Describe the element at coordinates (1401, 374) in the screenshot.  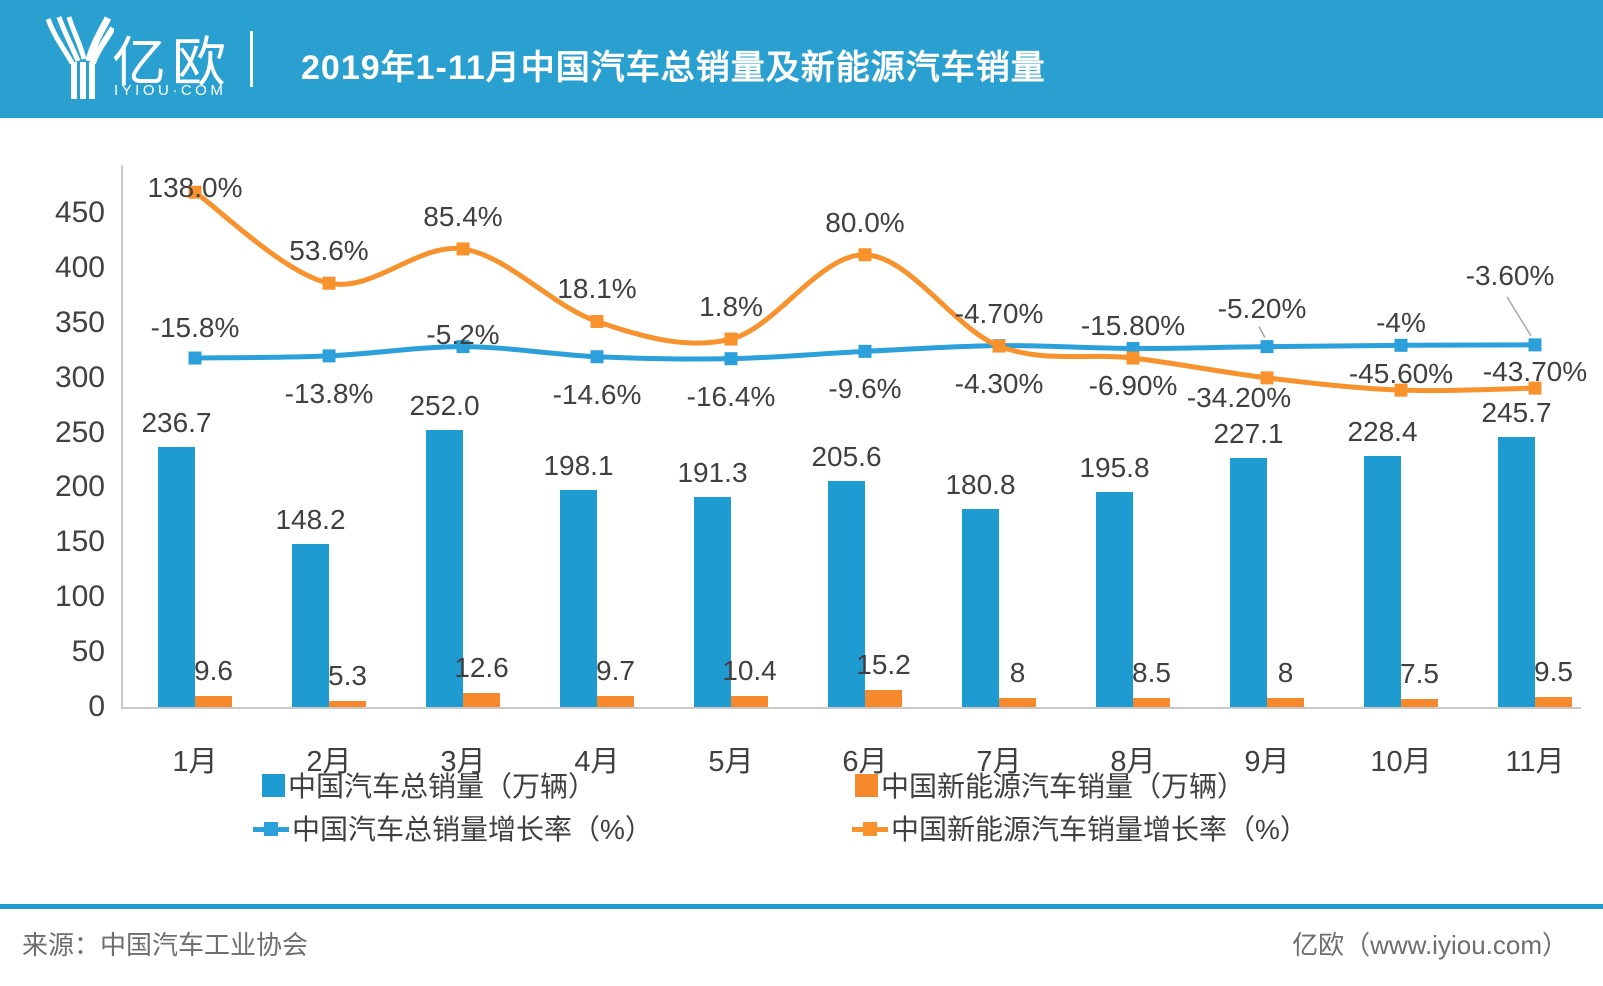
I see `nev-growth-value-label: -45.60%` at that location.